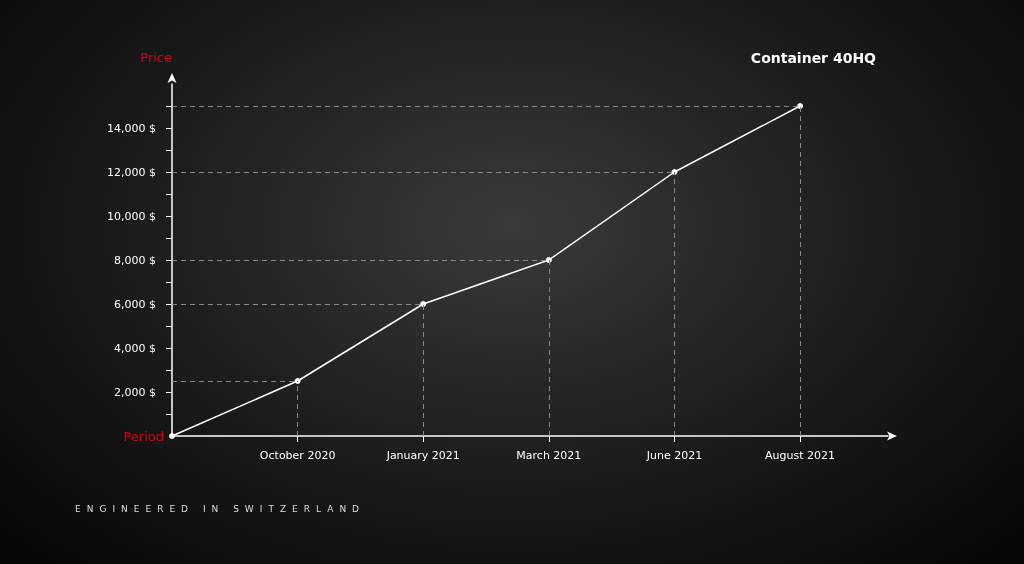 The image size is (1024, 564). Describe the element at coordinates (135, 260) in the screenshot. I see `y-tick-label: 8,000 $` at that location.